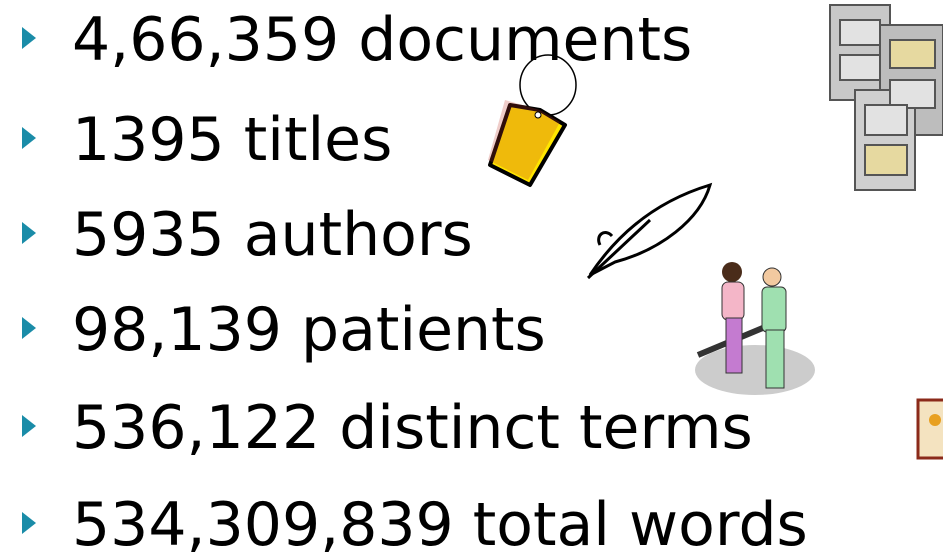  What do you see at coordinates (382, 40) in the screenshot?
I see `list-item: 4,66,359 documents` at bounding box center [382, 40].